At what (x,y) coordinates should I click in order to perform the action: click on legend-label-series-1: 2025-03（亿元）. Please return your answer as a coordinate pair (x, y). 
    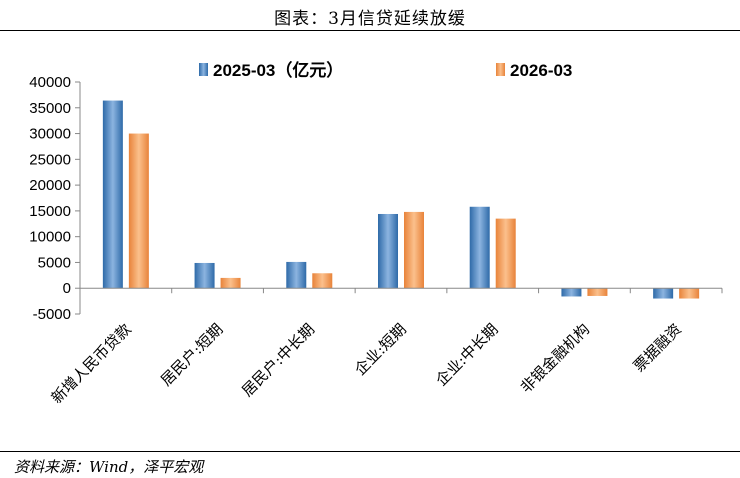
    Looking at the image, I should click on (278, 70).